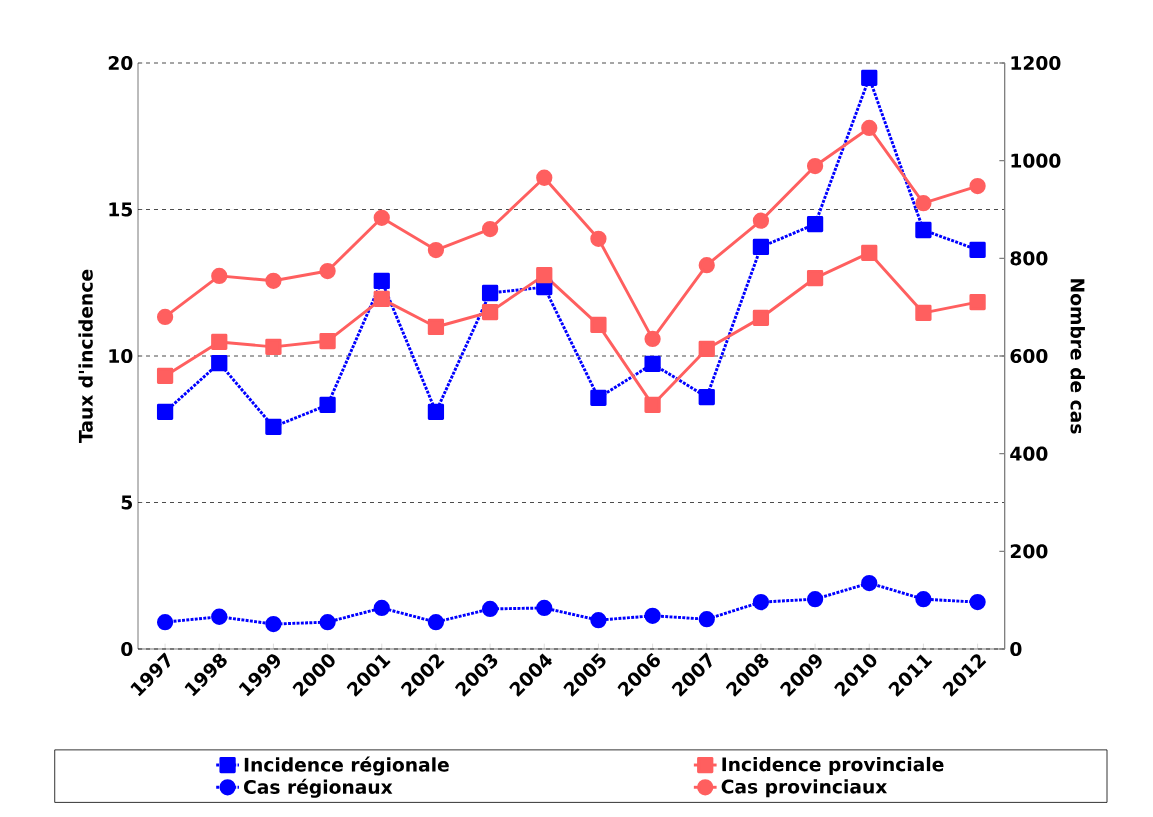 The width and height of the screenshot is (1153, 817). I want to click on y-tick-label: 5, so click(126, 502).